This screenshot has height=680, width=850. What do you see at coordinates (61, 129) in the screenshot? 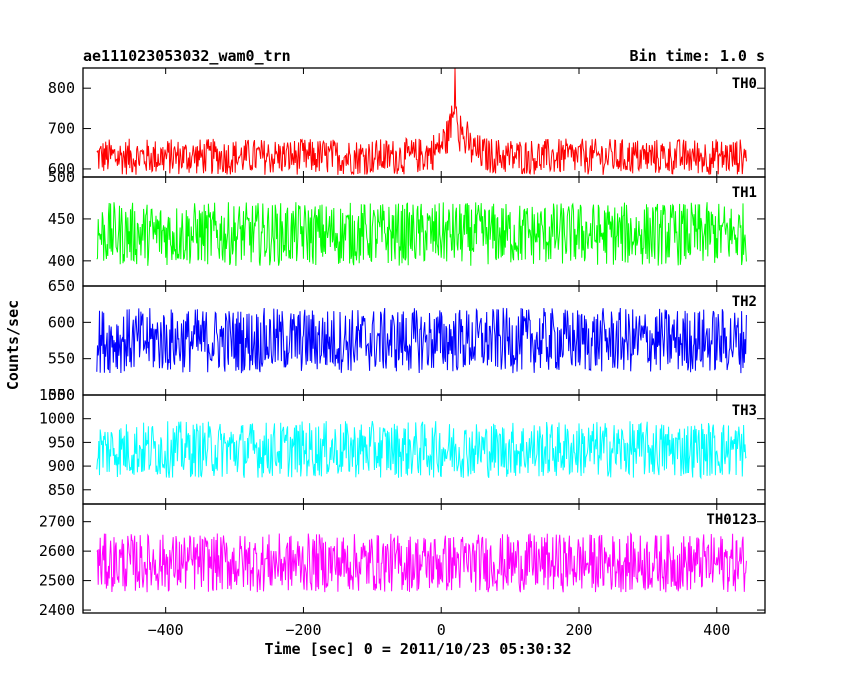
I see `y-tick-label: 700` at bounding box center [61, 129].